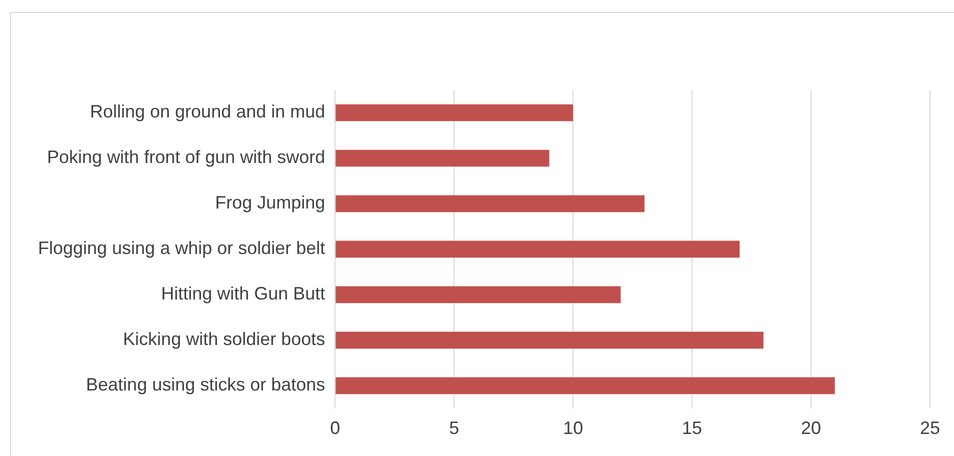  What do you see at coordinates (811, 428) in the screenshot?
I see `x-tick-label: 20` at bounding box center [811, 428].